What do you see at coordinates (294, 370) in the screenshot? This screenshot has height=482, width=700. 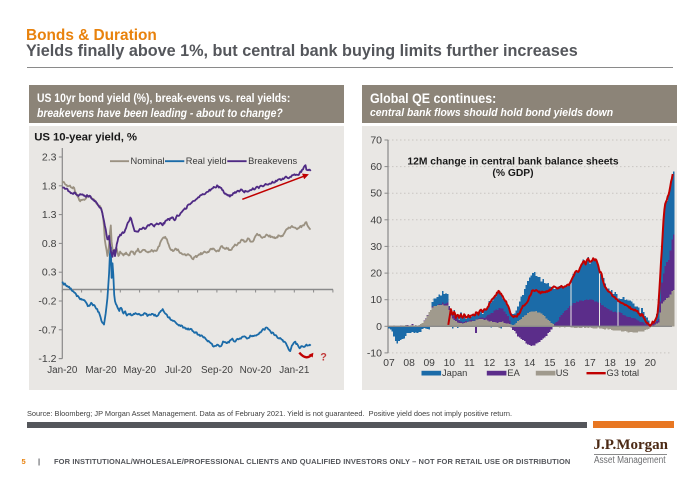 I see `svg-text: Jan-21` at bounding box center [294, 370].